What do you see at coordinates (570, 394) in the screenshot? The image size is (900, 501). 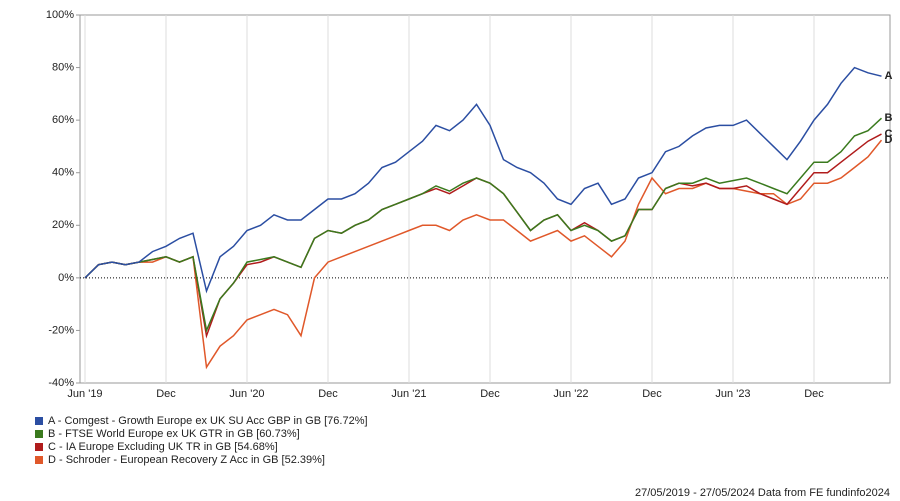 I see `x-tick-label: Jun '22` at bounding box center [570, 394].